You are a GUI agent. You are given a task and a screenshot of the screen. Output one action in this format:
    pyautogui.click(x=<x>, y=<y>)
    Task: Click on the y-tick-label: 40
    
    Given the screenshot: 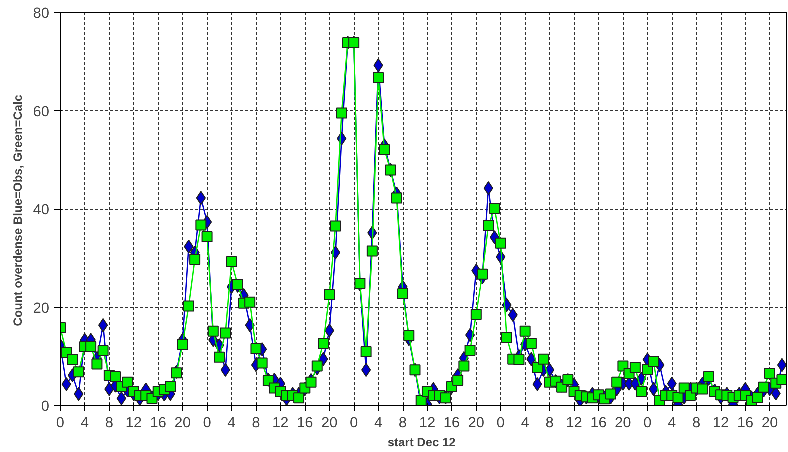 What is the action you would take?
    pyautogui.click(x=41, y=210)
    